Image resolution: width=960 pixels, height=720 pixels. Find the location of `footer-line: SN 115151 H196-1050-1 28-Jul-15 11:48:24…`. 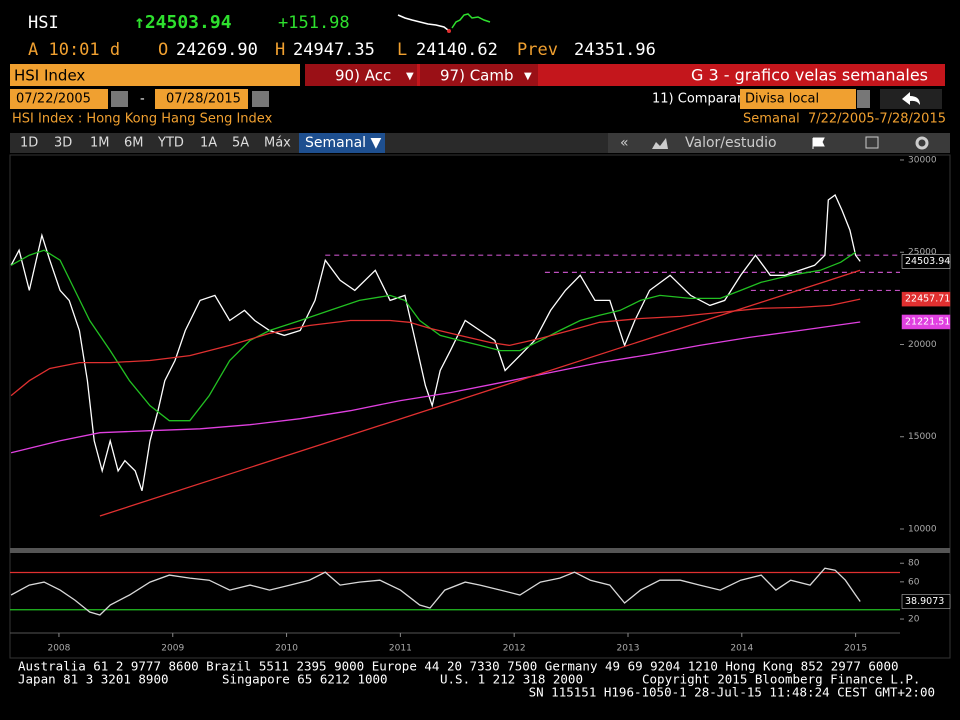

footer-line: SN 115151 H196-1050-1 28-Jul-15 11:48:24… is located at coordinates (732, 692).